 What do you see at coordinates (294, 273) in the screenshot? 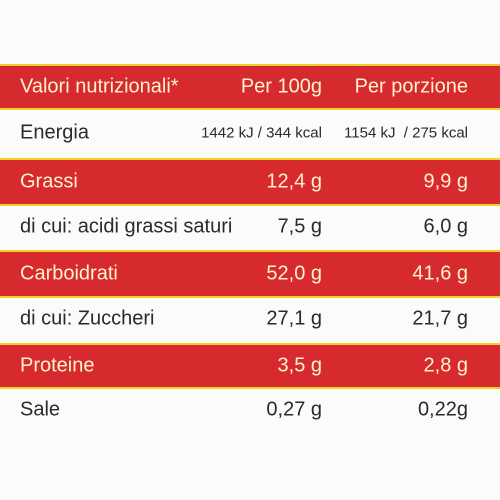
I see `cell: 52,0 g` at bounding box center [294, 273].